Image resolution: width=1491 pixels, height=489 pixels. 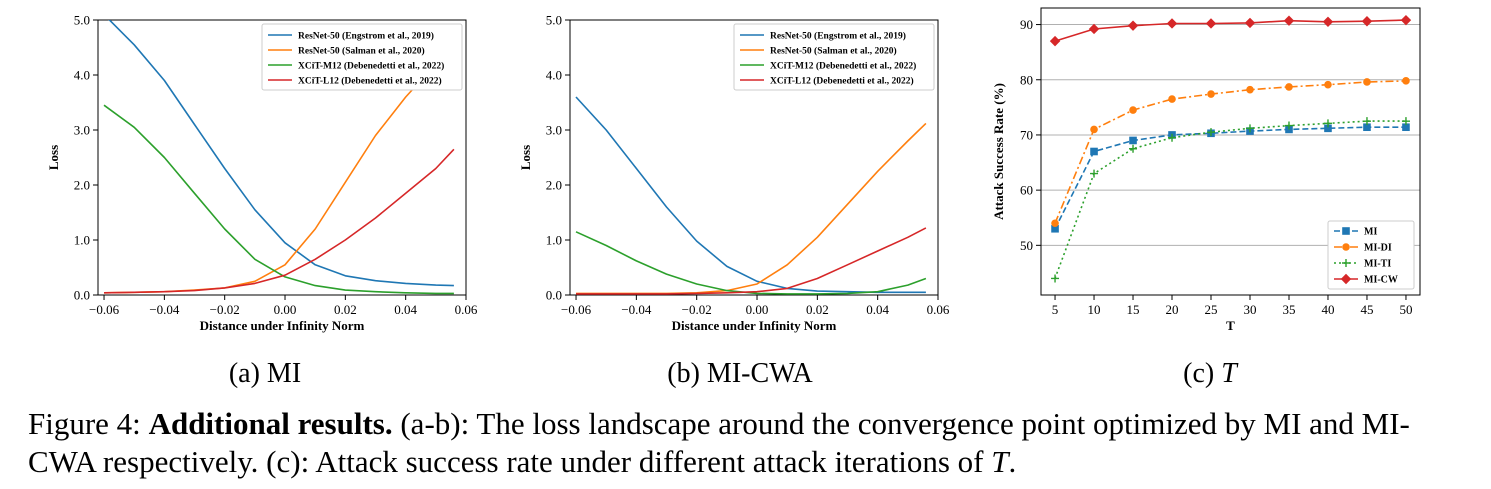 What do you see at coordinates (1346, 263) in the screenshot?
I see `legend-marker-mi-ti` at bounding box center [1346, 263].